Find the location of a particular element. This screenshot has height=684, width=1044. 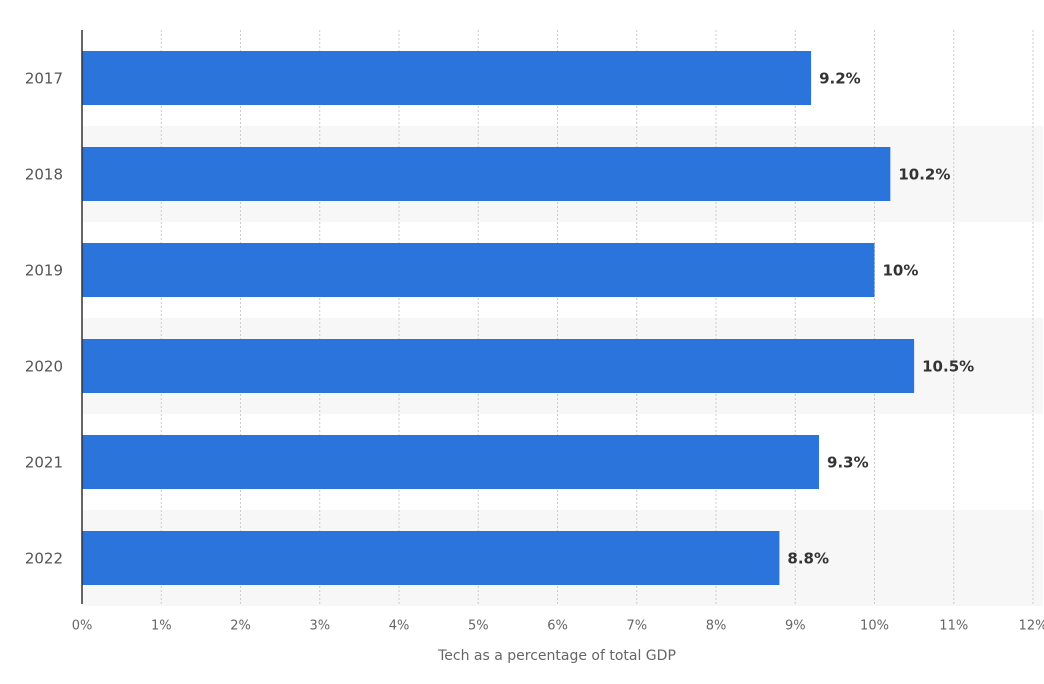

y-tick-label: 2019 is located at coordinates (44, 271).